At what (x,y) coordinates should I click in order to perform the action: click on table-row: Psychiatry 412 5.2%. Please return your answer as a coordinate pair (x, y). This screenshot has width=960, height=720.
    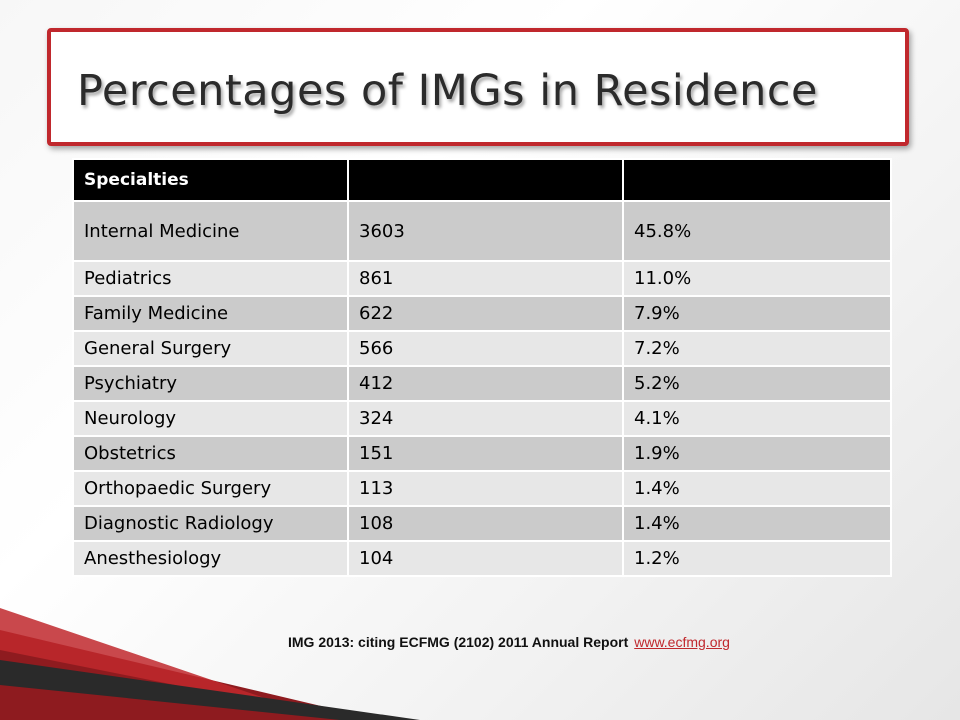
    Looking at the image, I should click on (482, 383).